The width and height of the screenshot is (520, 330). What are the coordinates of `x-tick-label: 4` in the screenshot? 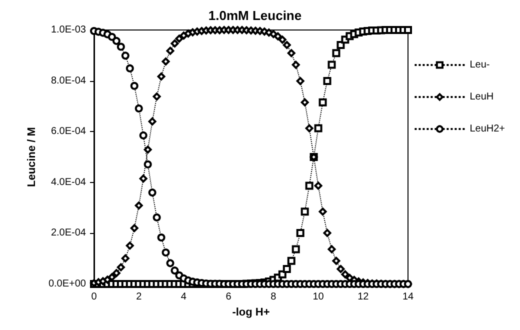 It's located at (183, 297).